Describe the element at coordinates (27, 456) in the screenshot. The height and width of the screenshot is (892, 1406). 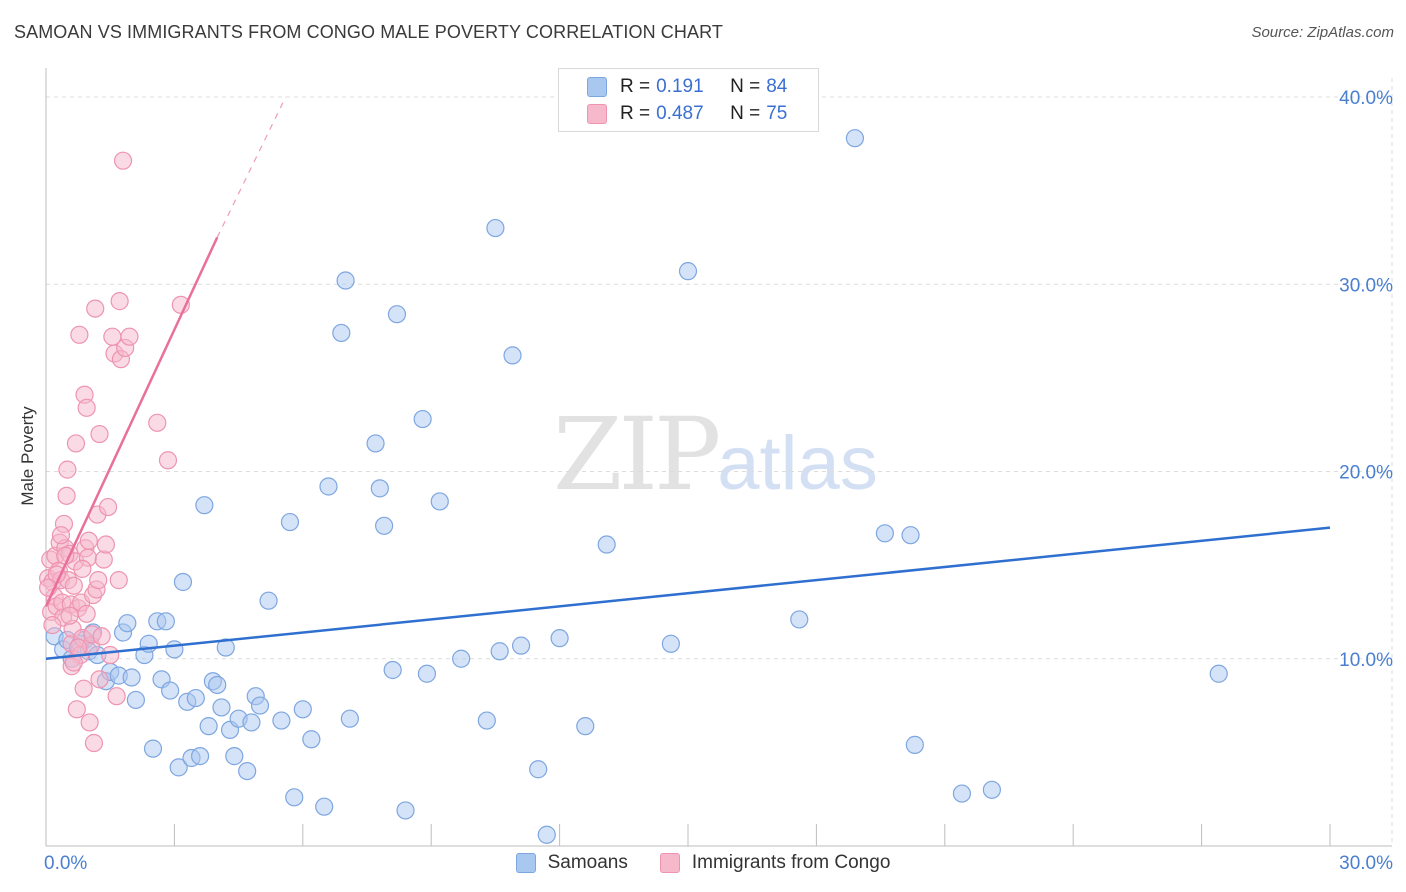
I see `y-axis-label: Male Poverty` at that location.